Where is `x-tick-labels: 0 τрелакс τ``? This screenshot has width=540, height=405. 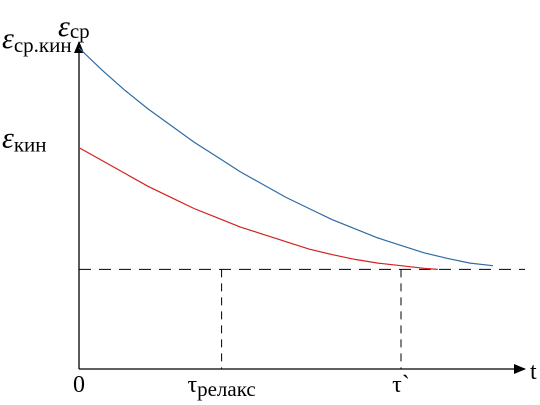 x-tick-labels: 0 τрелакс τ` is located at coordinates (241, 386).